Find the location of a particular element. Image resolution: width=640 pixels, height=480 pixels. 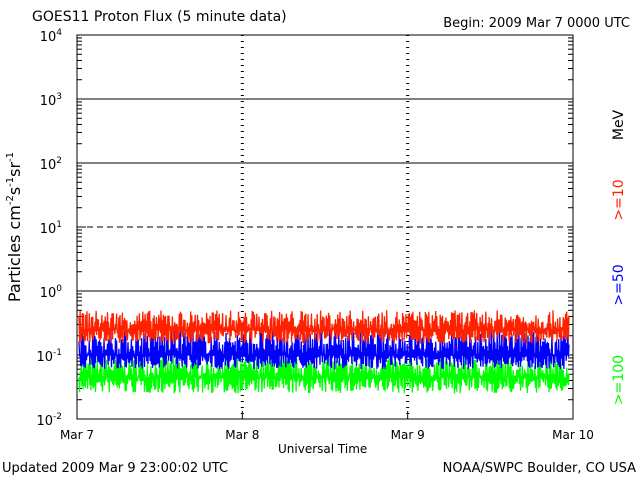

y-tick-label: 10³ is located at coordinates (51, 100).